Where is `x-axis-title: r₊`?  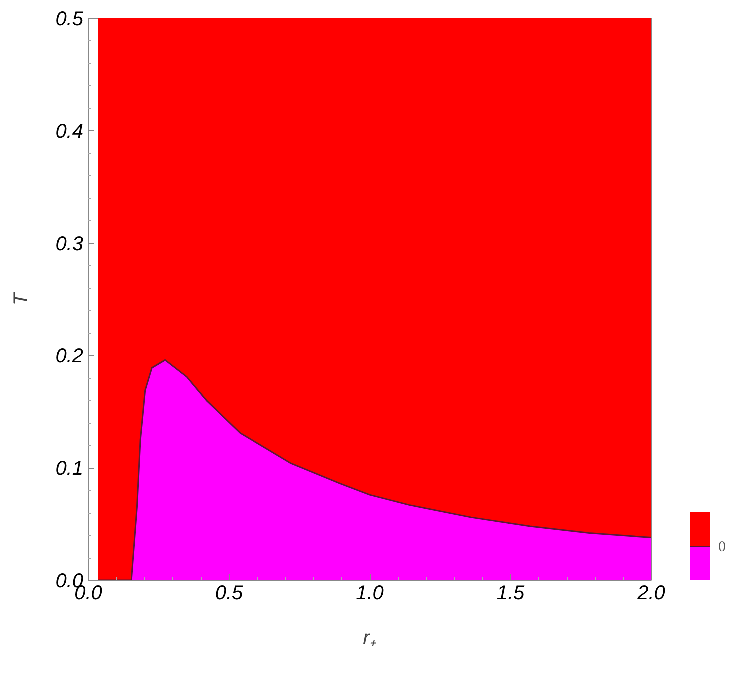 x-axis-title: r₊ is located at coordinates (370, 639).